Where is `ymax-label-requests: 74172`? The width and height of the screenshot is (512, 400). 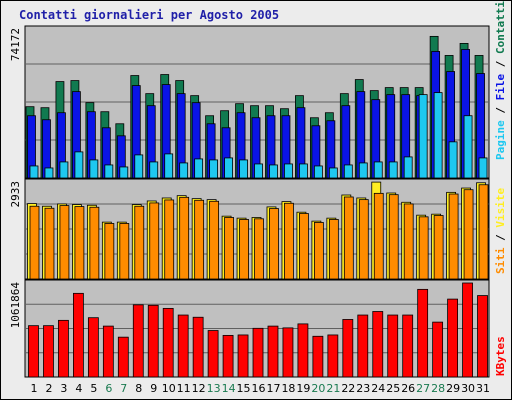 ymax-label-requests: 74172 is located at coordinates (15, 44).